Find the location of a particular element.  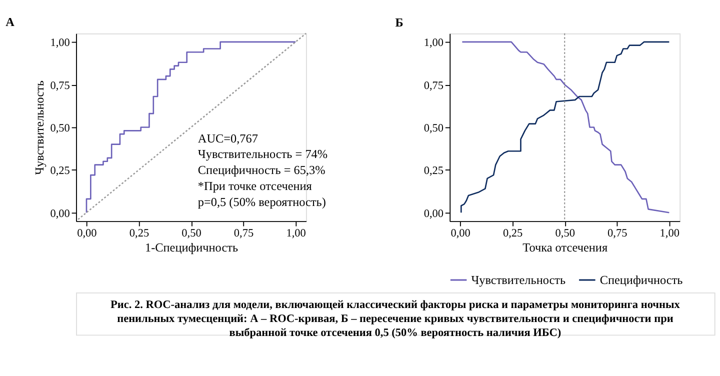

annotation: Специфичность = 65,3% is located at coordinates (262, 170).